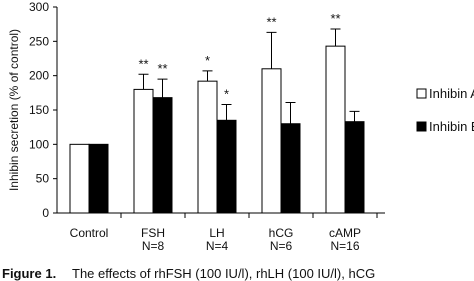  Describe the element at coordinates (39, 7) in the screenshot. I see `y-tick-label: 300` at that location.